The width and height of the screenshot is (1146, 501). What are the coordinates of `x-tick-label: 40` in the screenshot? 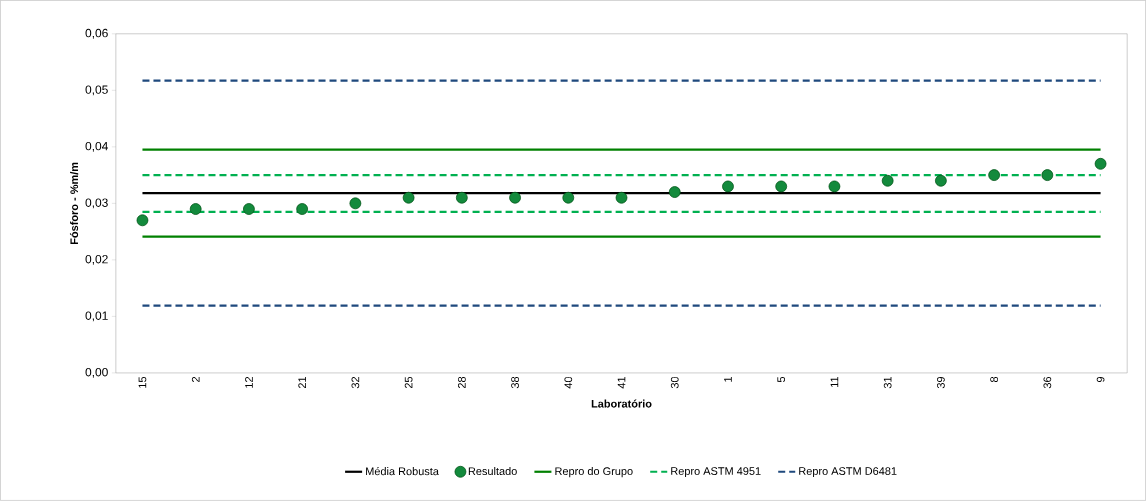 It's located at (568, 382).